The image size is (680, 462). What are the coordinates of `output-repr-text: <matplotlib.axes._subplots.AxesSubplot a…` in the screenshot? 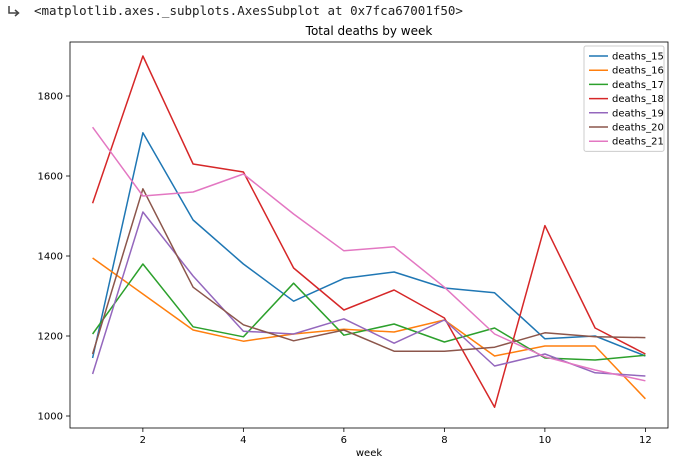 It's located at (248, 10).